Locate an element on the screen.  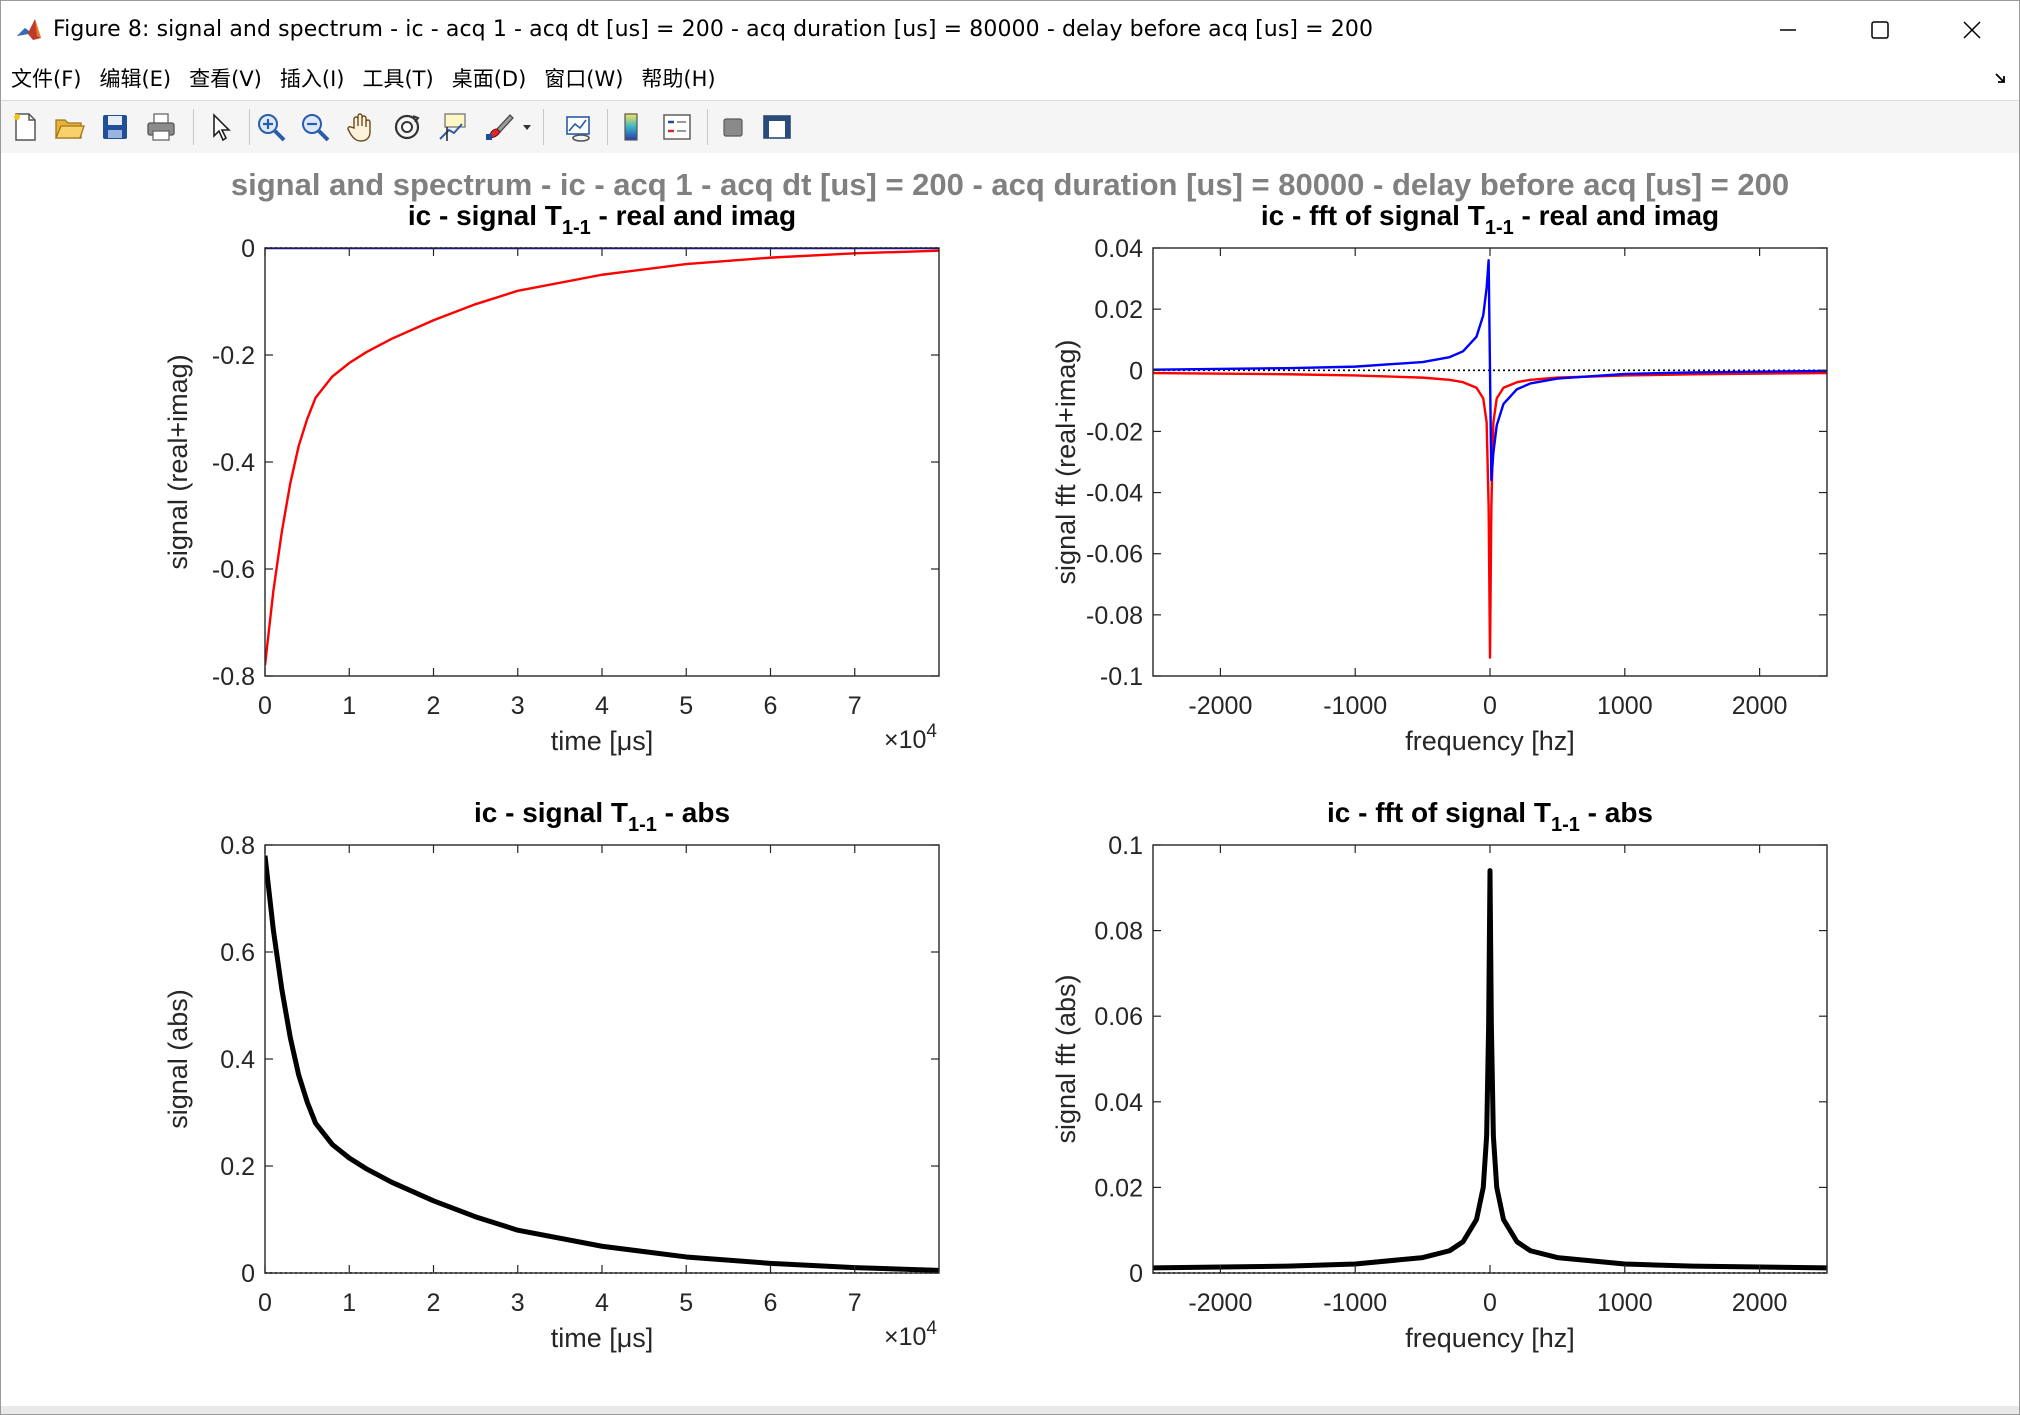
y-tick-label: 0.6 is located at coordinates (237, 953).